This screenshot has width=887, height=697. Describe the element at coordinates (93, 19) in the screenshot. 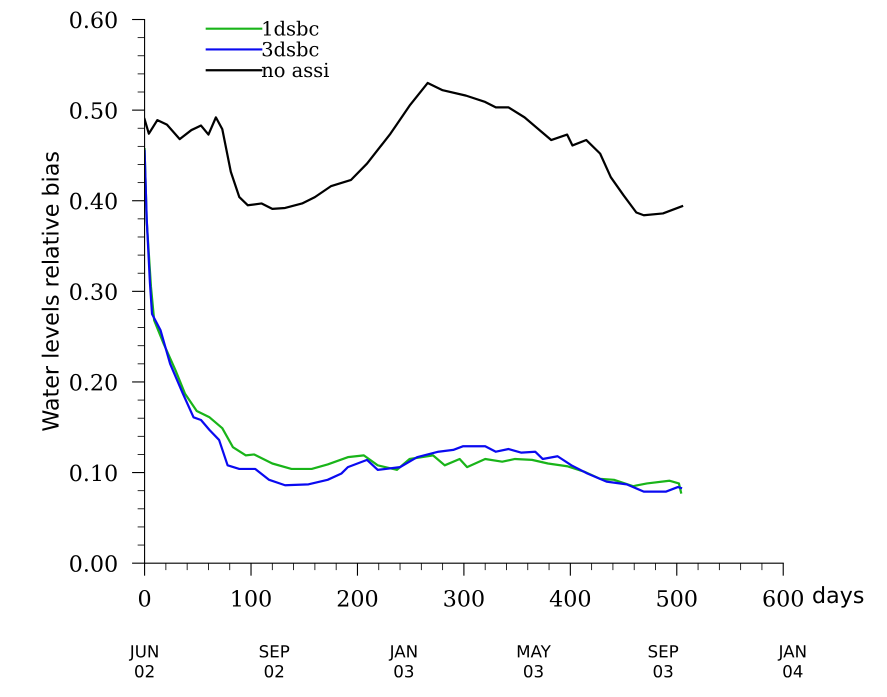

I see `y-tick-label: 0.60` at that location.